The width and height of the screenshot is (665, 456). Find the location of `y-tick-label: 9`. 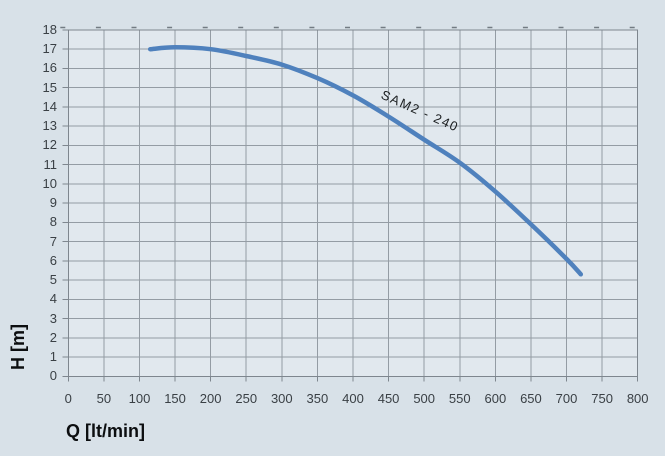

y-tick-label: 9 is located at coordinates (53, 203).